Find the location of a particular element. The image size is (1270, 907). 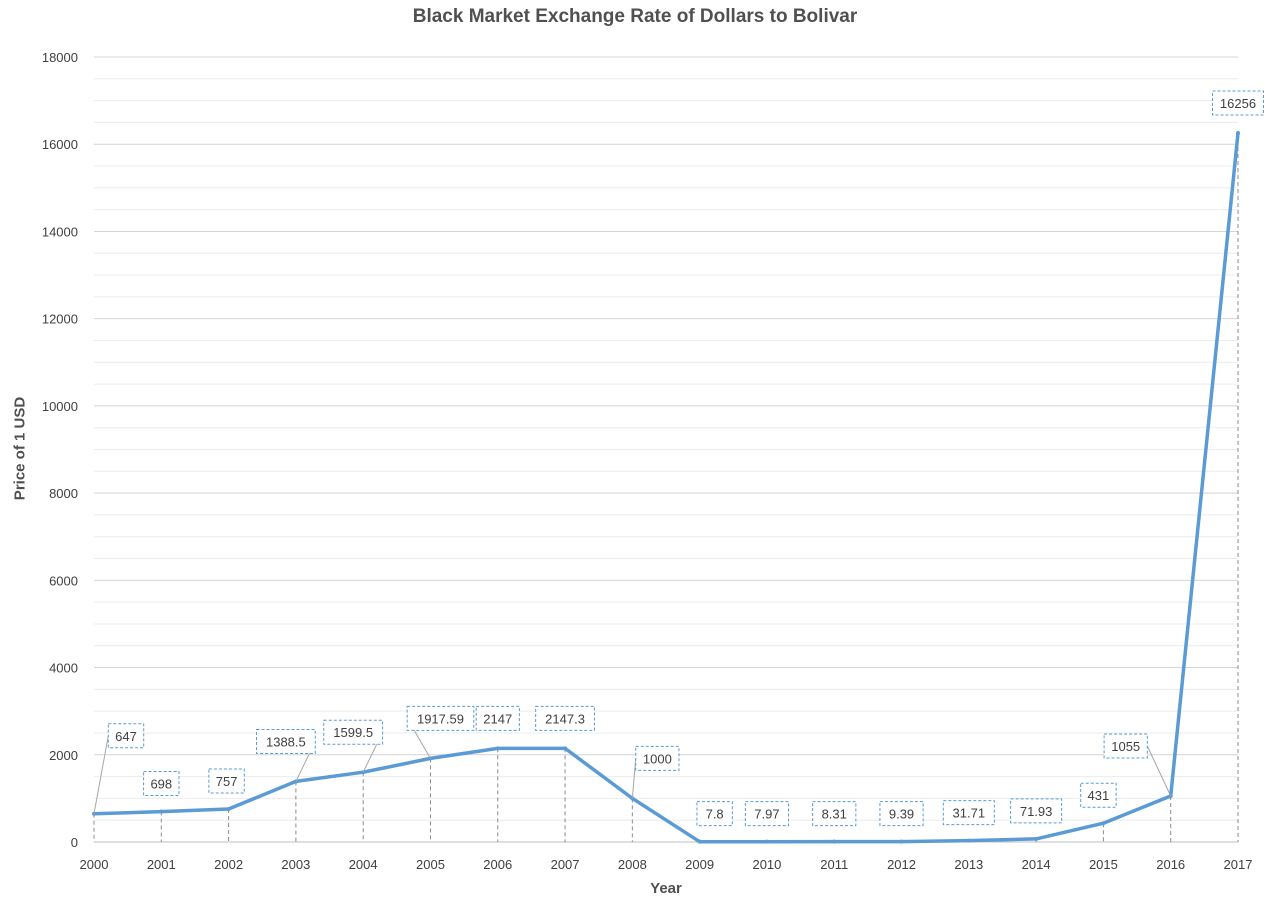

data-label: 2147.3 is located at coordinates (565, 718).